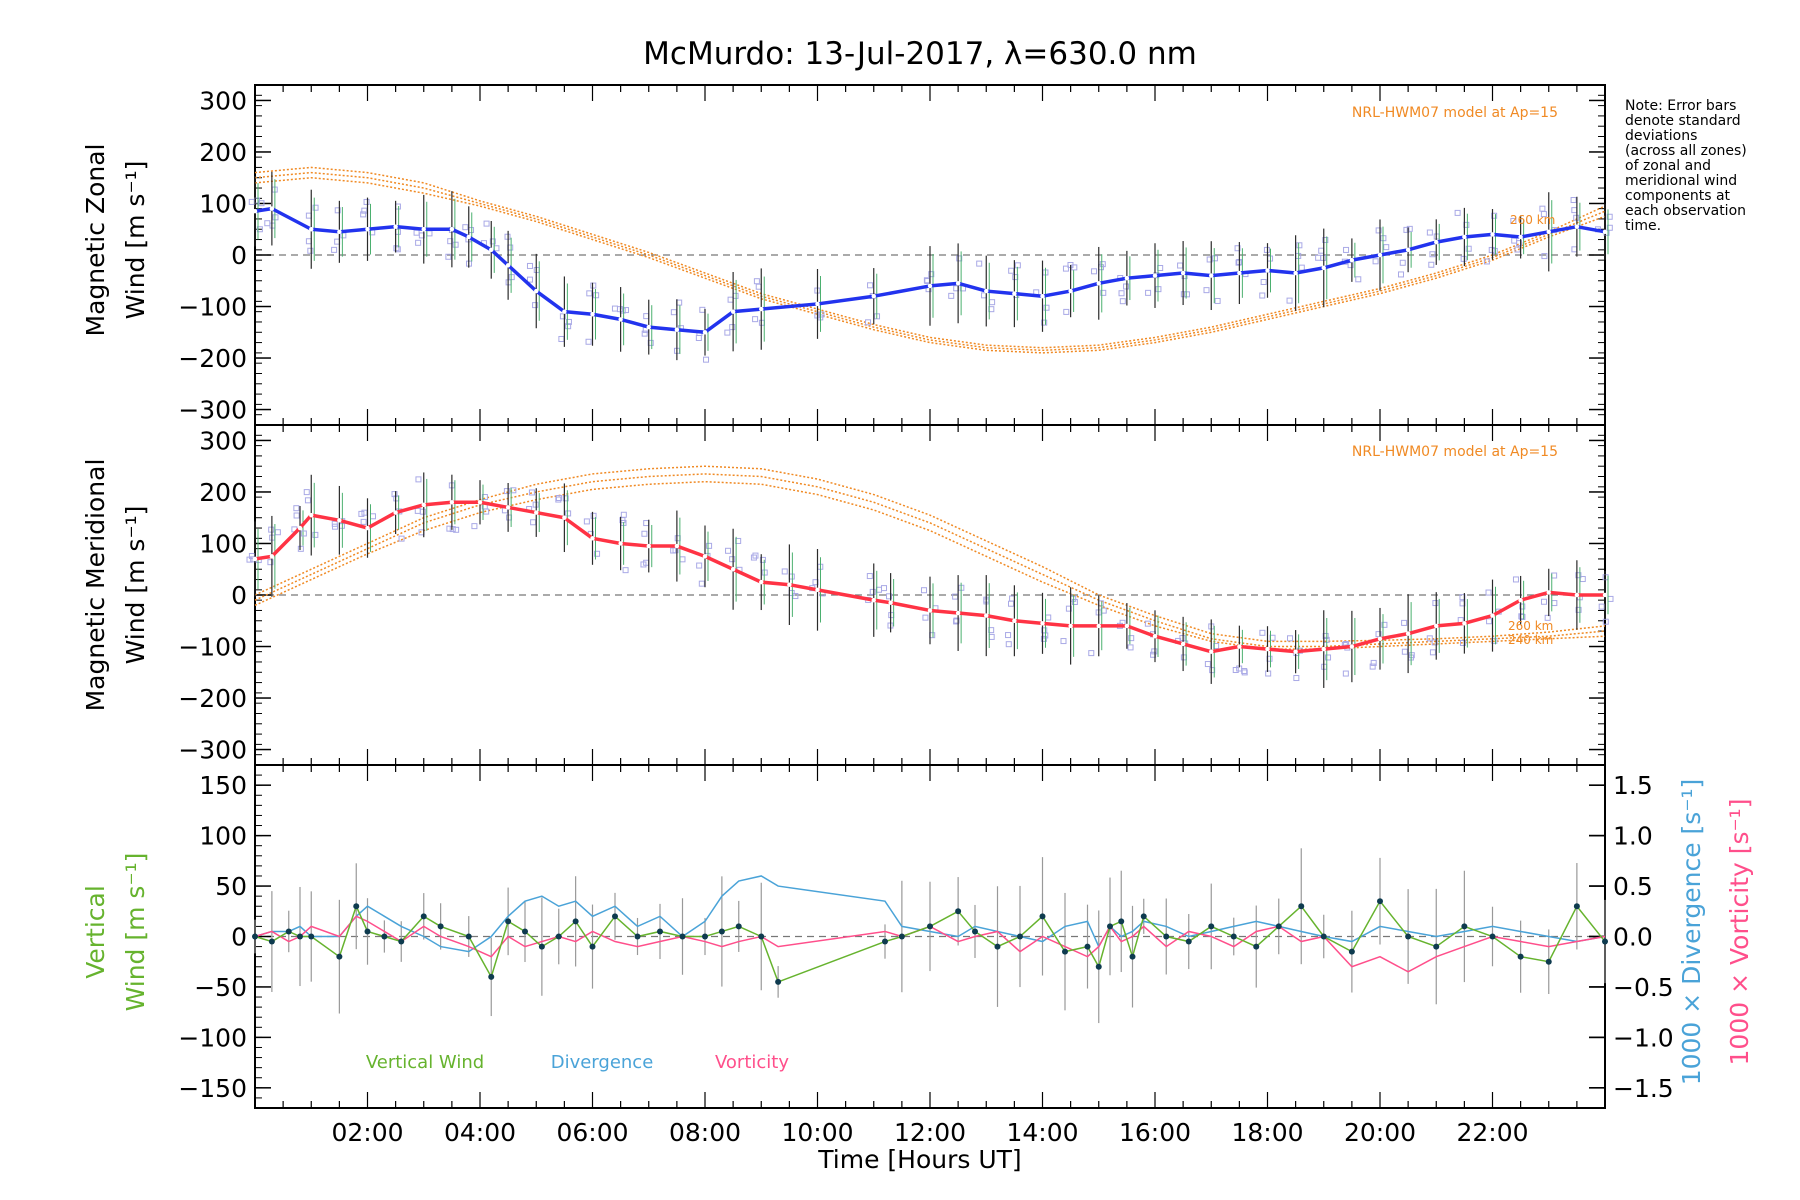  I want to click on y-tick-label: 100, so click(223, 836).